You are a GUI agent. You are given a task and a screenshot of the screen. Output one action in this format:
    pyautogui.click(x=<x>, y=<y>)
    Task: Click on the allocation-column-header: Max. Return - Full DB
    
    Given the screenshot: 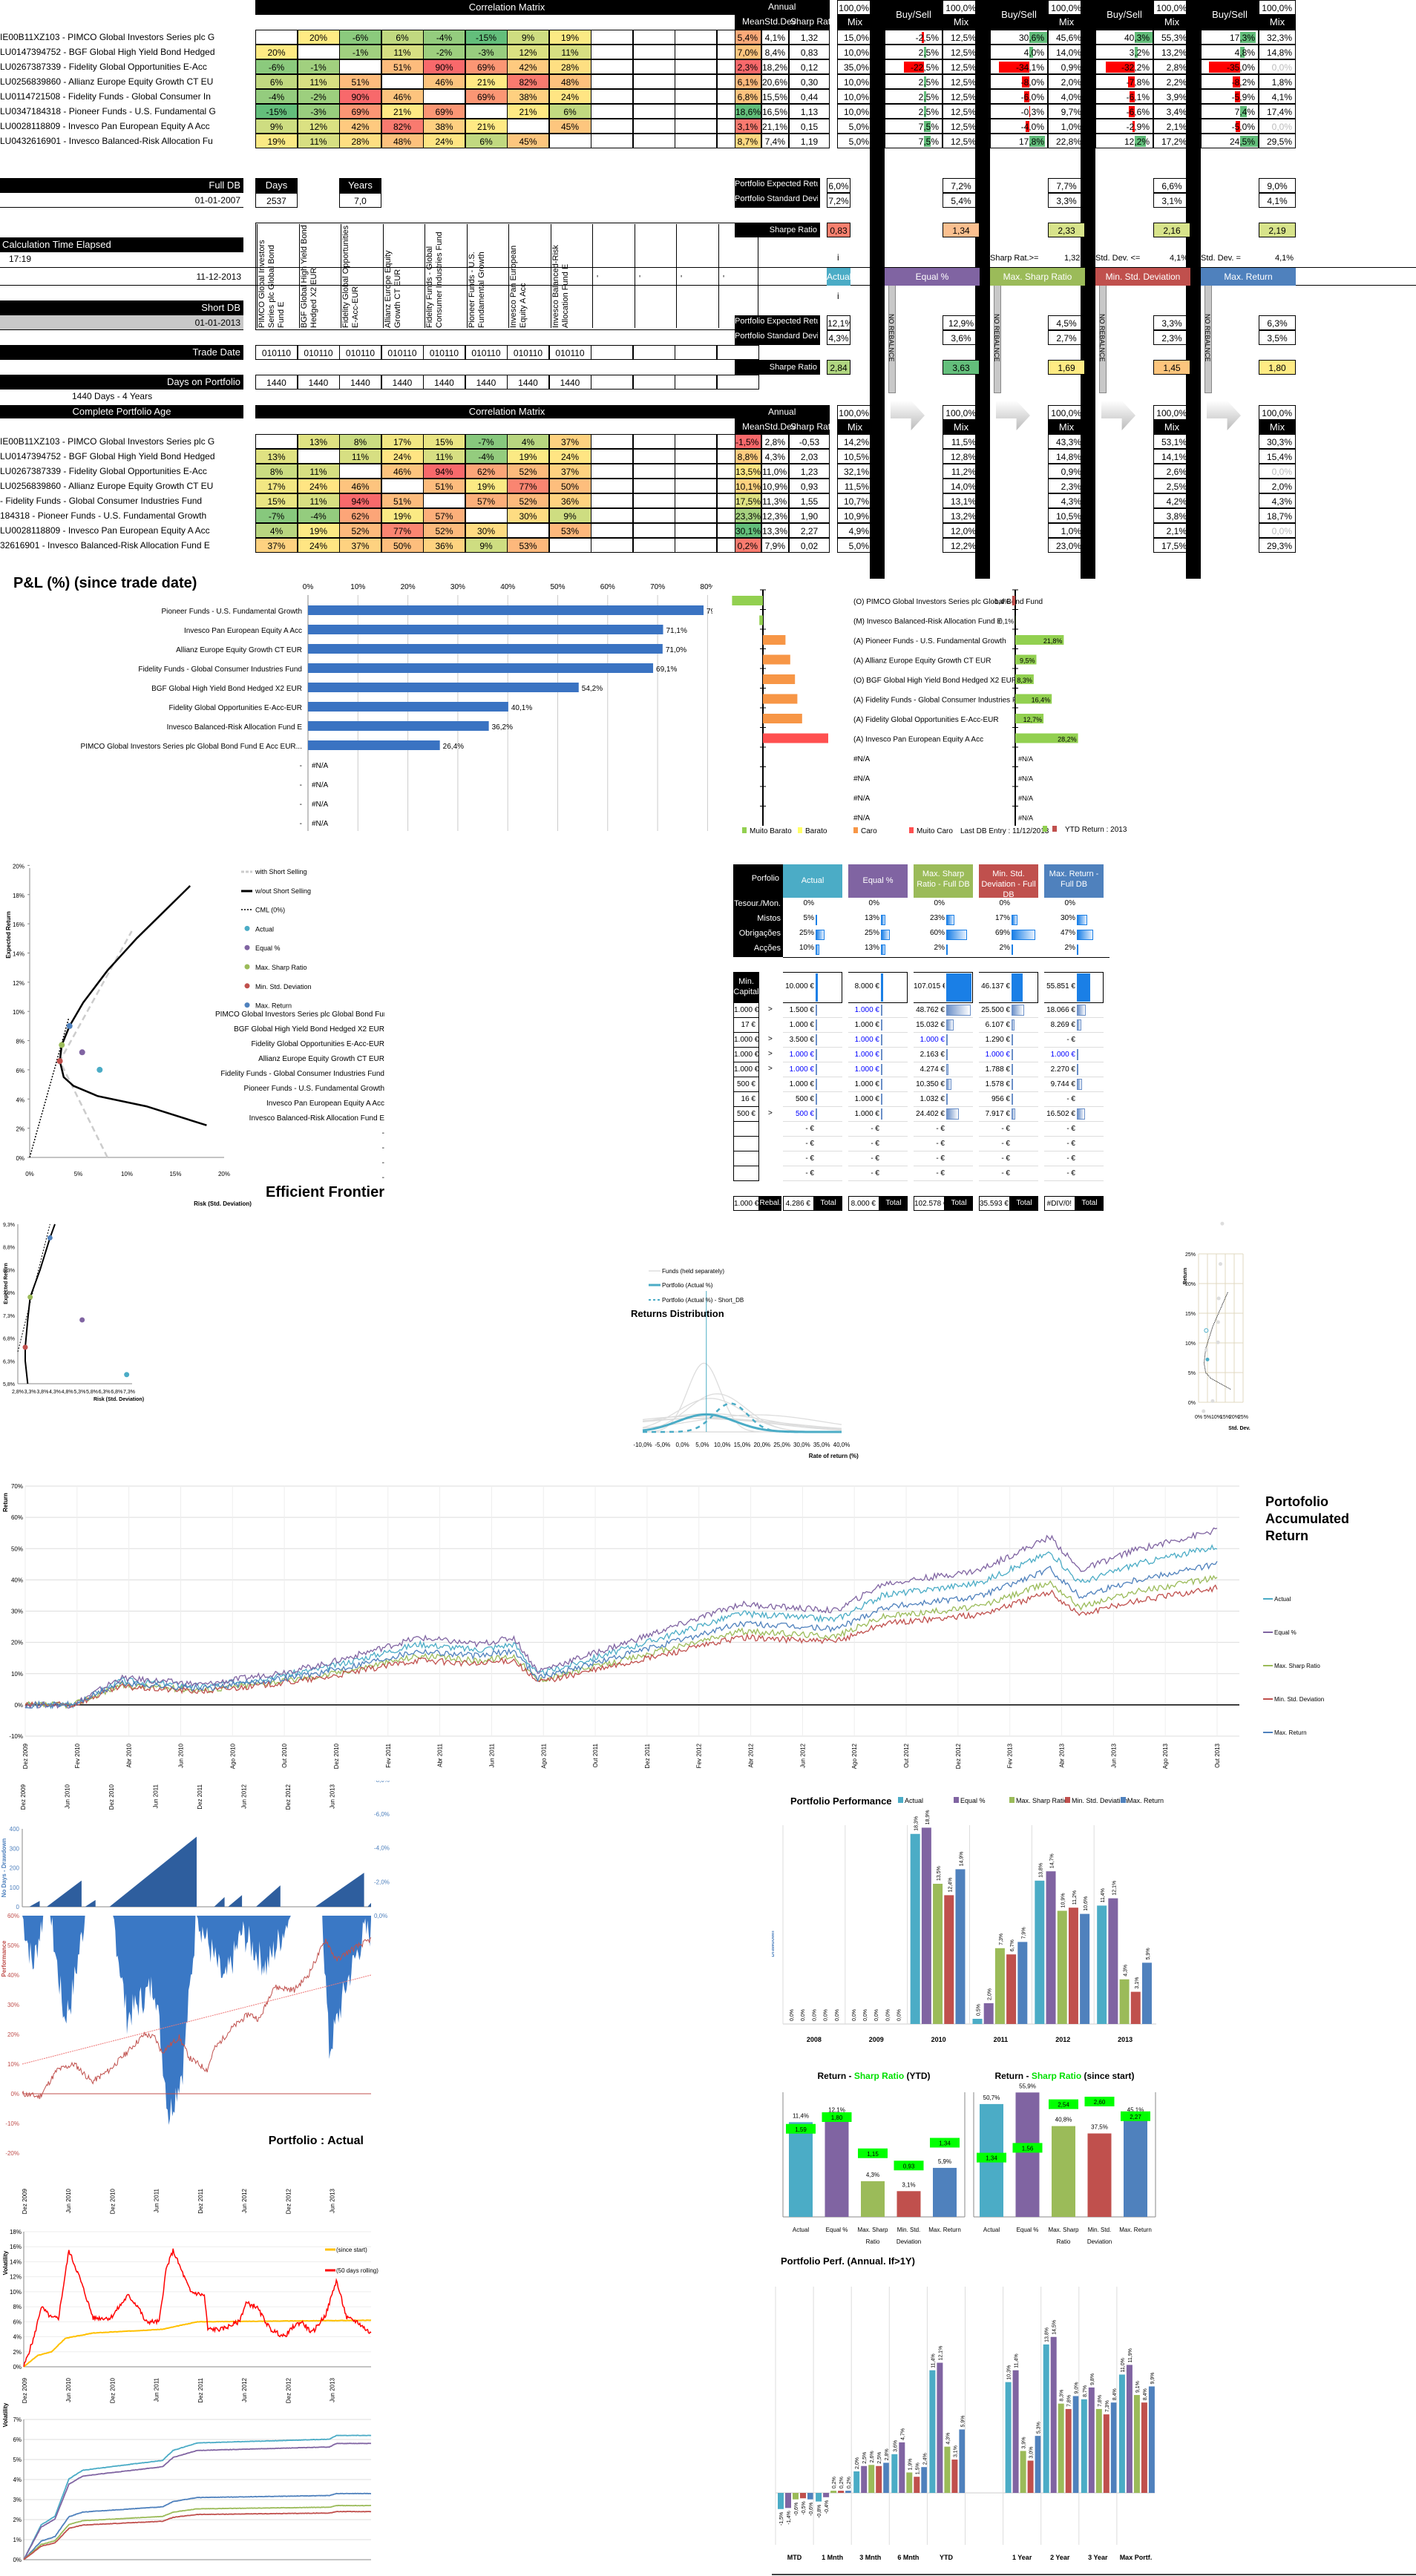 What is the action you would take?
    pyautogui.click(x=1074, y=881)
    